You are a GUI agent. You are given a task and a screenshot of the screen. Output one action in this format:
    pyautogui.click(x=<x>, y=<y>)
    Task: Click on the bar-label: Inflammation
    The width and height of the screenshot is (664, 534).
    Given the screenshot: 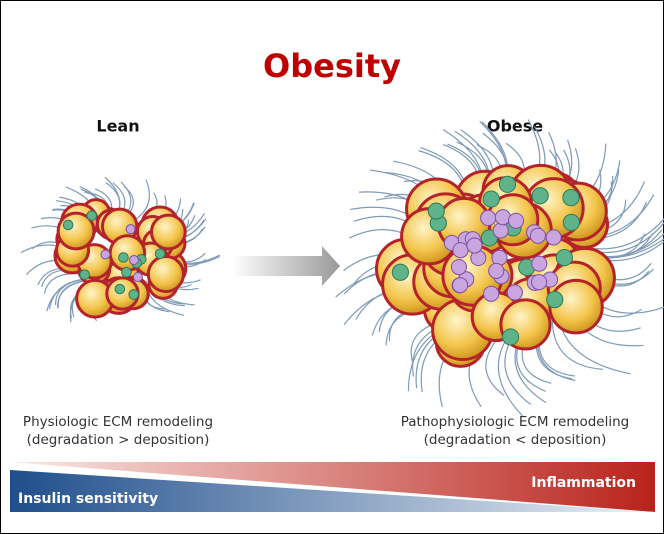 What is the action you would take?
    pyautogui.click(x=583, y=483)
    